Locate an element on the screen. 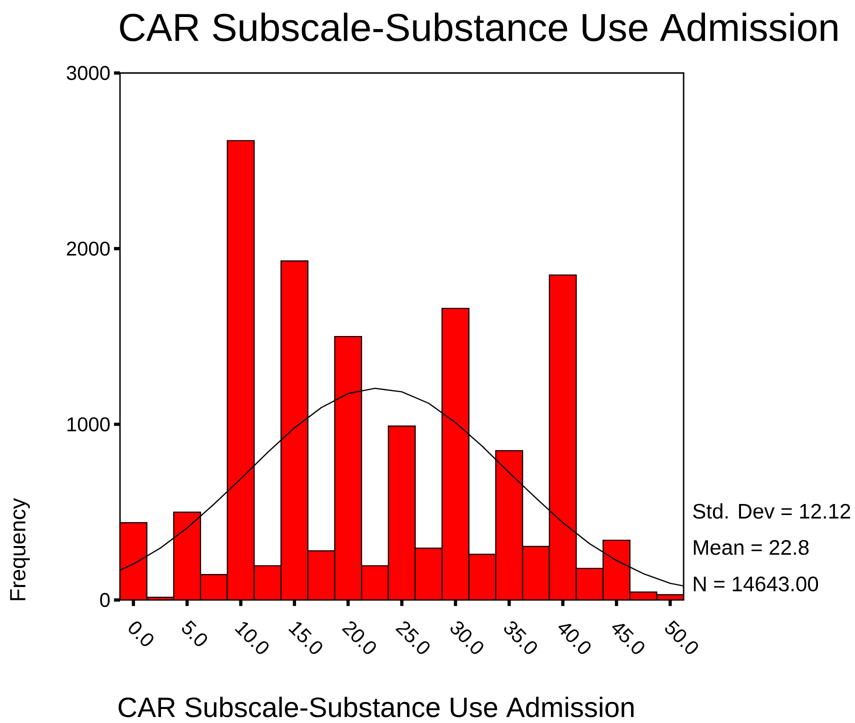 The width and height of the screenshot is (855, 723). text: N = 14643.00 is located at coordinates (756, 584).